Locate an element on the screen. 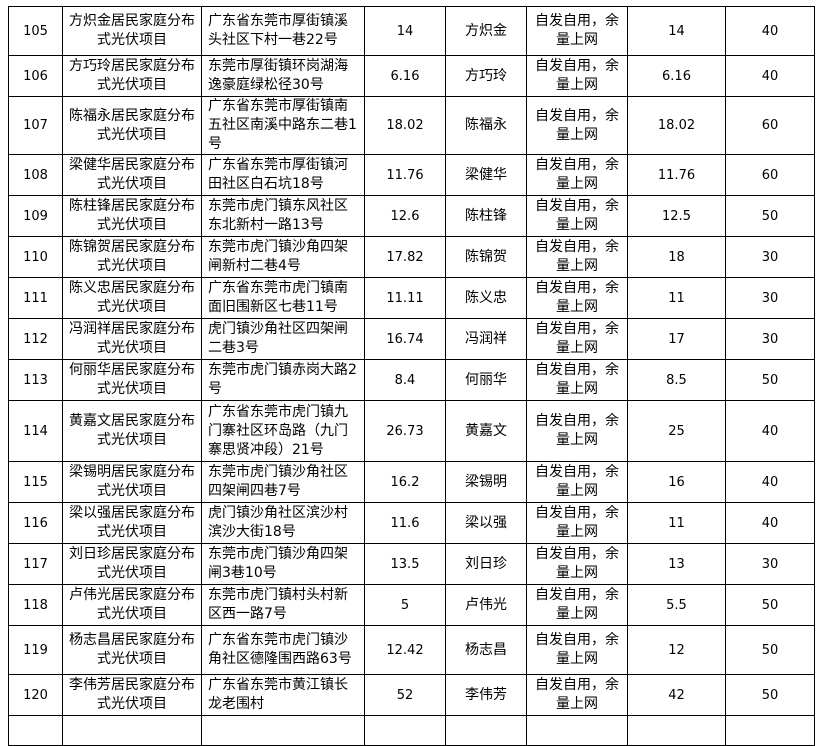 This screenshot has height=746, width=820. approved-capacity: 12 is located at coordinates (676, 650).